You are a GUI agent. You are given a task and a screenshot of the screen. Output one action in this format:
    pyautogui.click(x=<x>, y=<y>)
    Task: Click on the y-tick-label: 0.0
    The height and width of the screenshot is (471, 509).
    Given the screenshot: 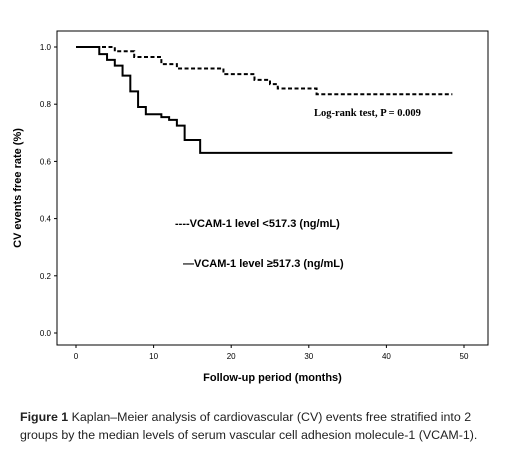 What is the action you would take?
    pyautogui.click(x=46, y=333)
    